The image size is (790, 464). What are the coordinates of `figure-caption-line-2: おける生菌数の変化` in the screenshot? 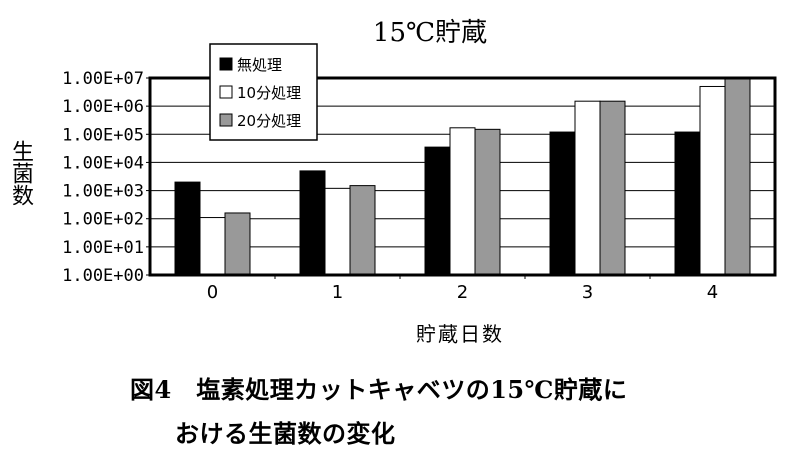 It's located at (285, 433).